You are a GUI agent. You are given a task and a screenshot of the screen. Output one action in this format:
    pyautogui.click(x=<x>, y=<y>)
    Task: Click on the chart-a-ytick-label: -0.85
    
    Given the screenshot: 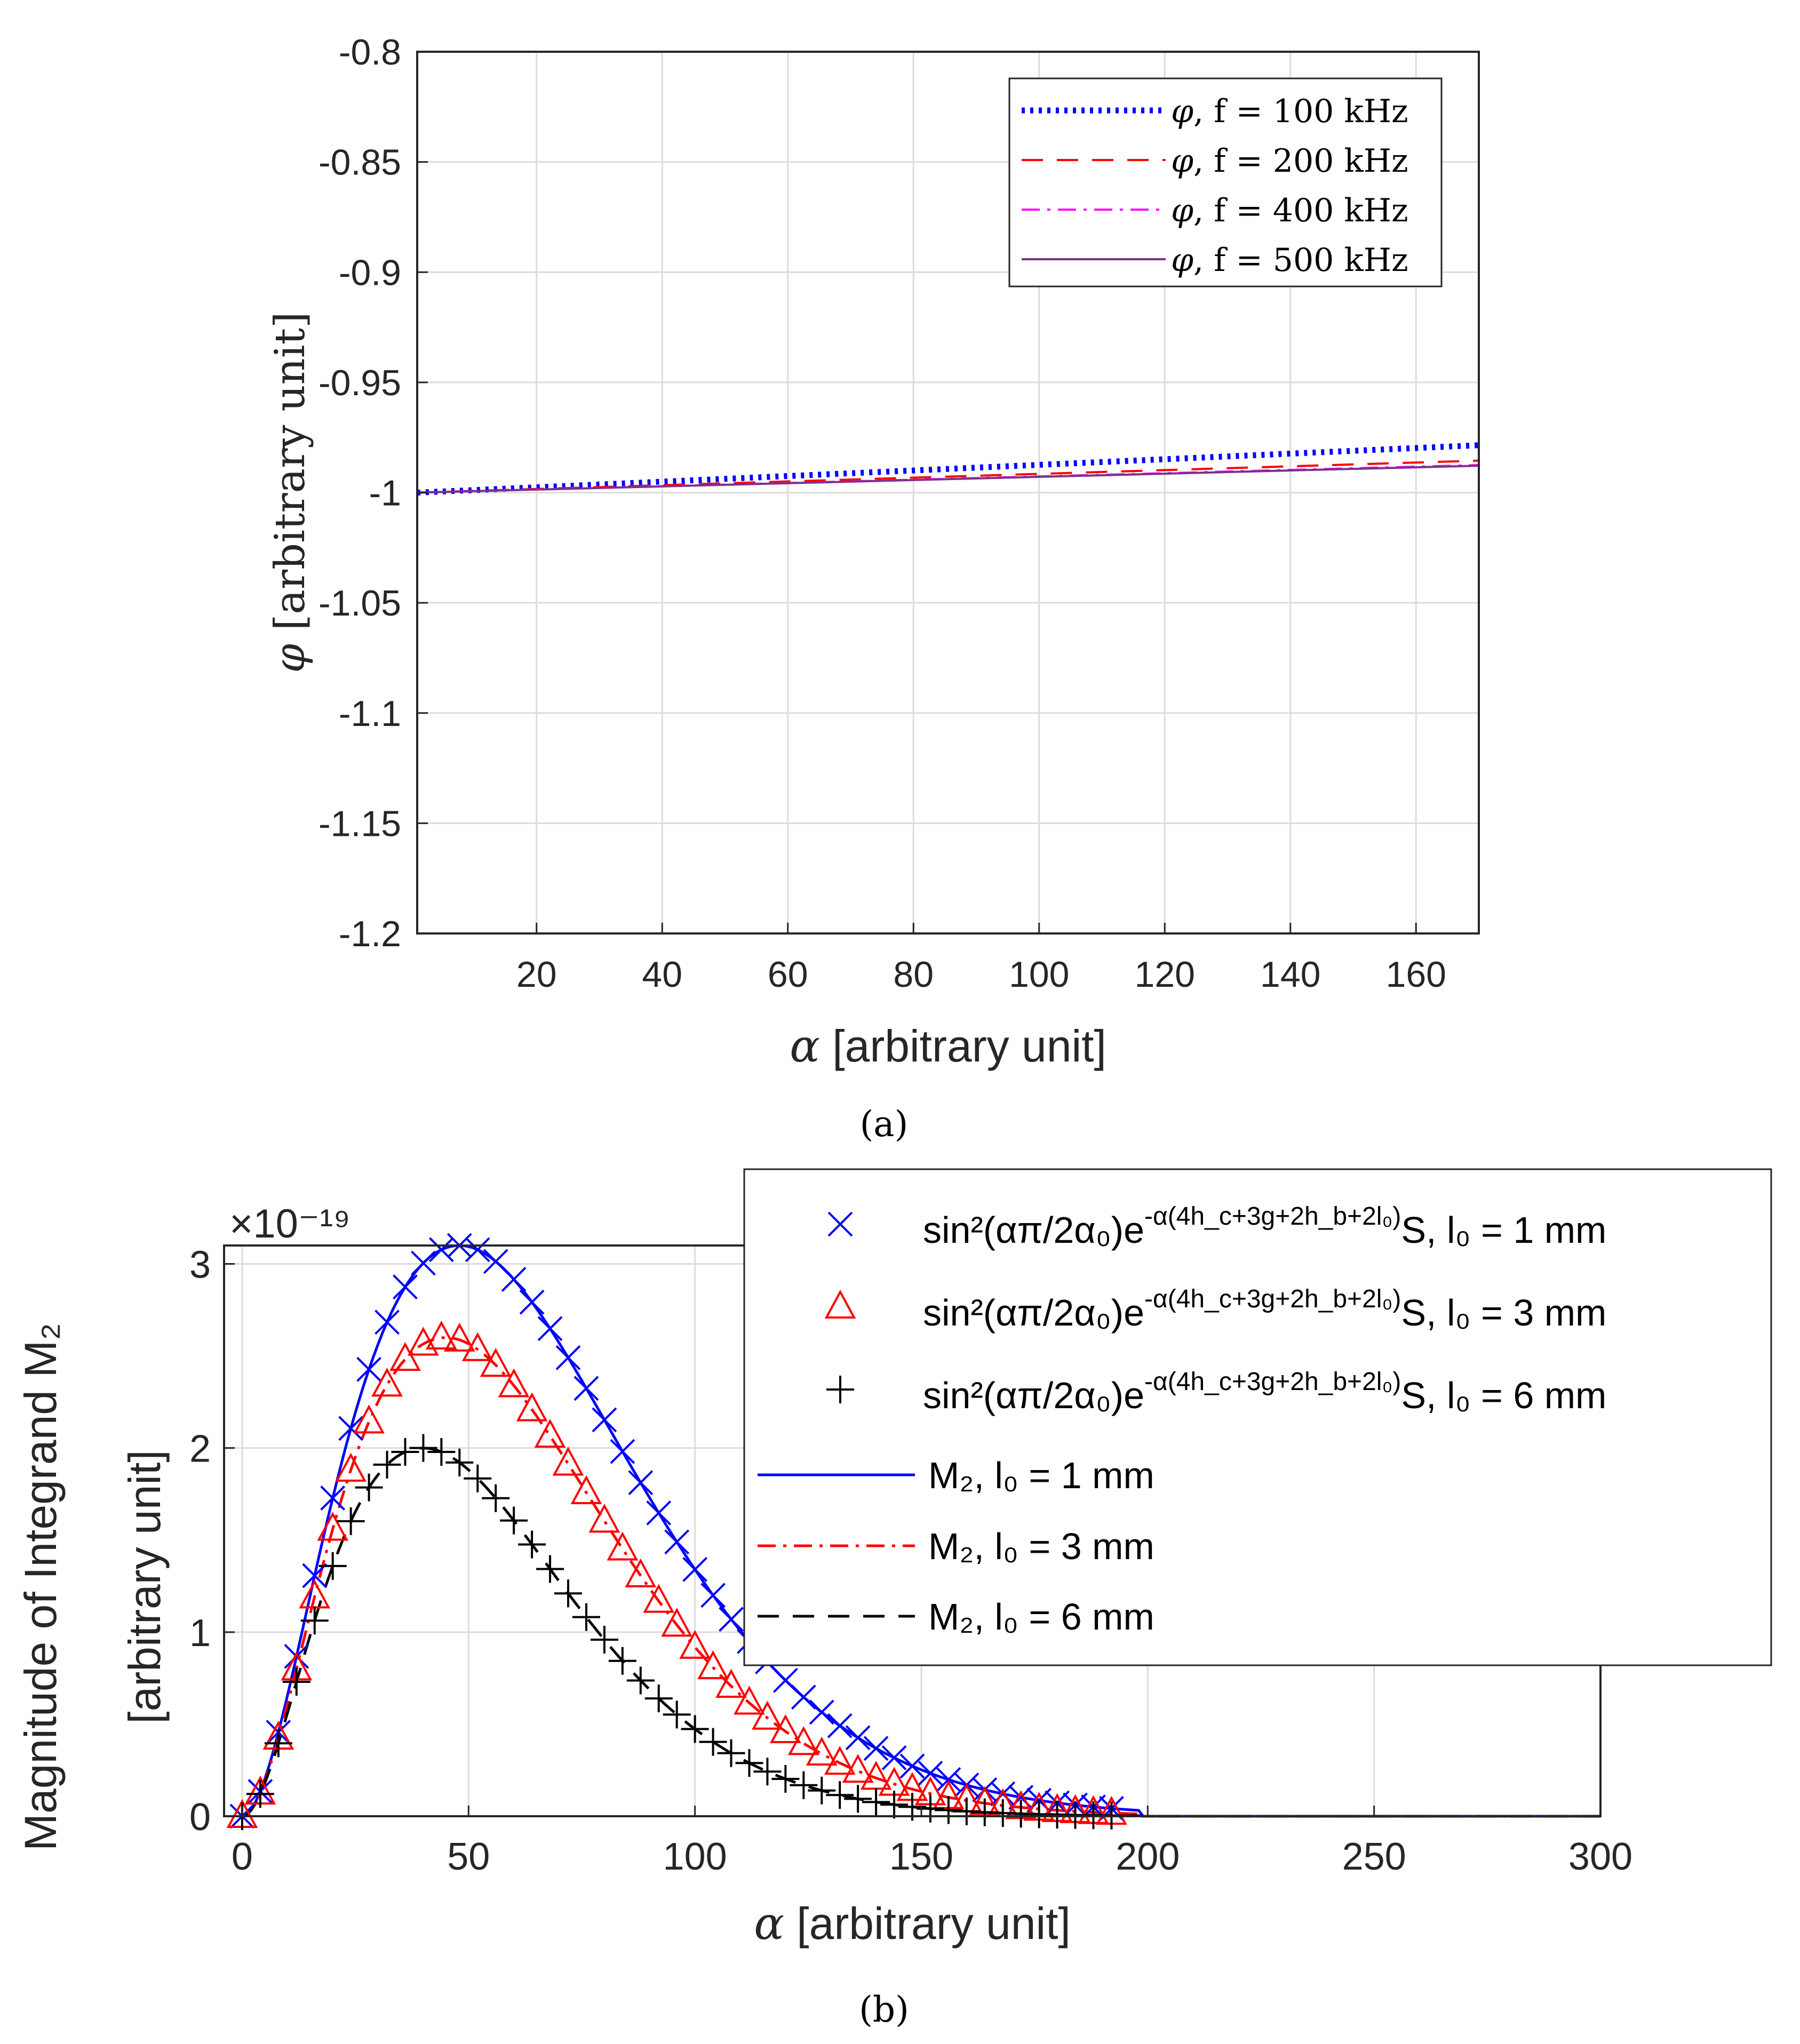 What is the action you would take?
    pyautogui.click(x=359, y=162)
    